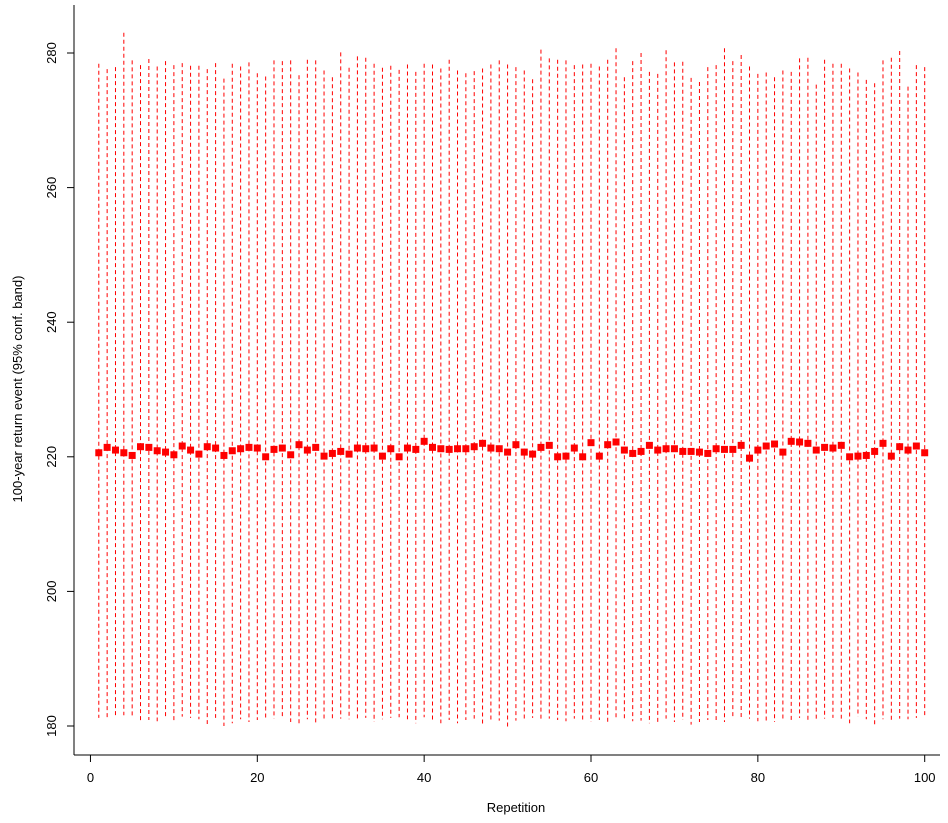 Image resolution: width=948 pixels, height=823 pixels. Describe the element at coordinates (59, 389) in the screenshot. I see `y-ticks: 180 200 220 240 260 280` at that location.